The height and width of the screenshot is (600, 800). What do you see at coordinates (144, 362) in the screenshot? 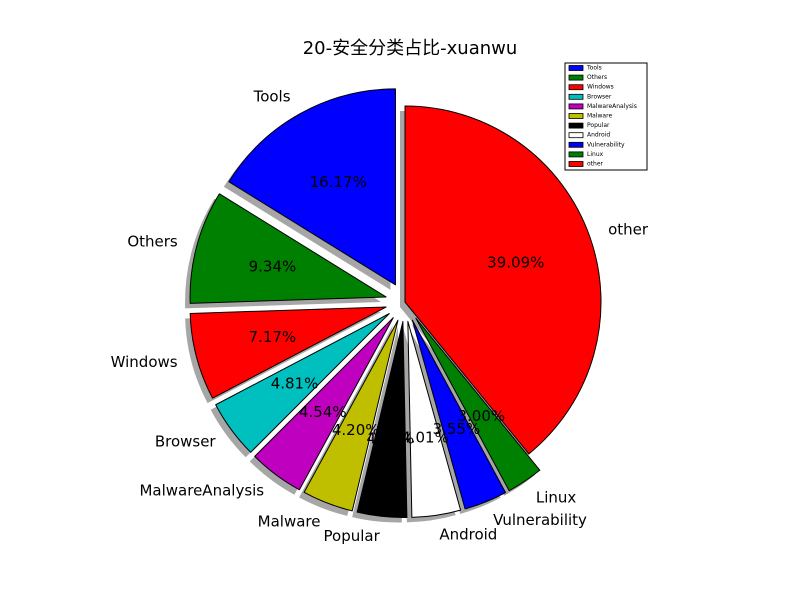
I see `slice-label-windows: Windows` at bounding box center [144, 362].